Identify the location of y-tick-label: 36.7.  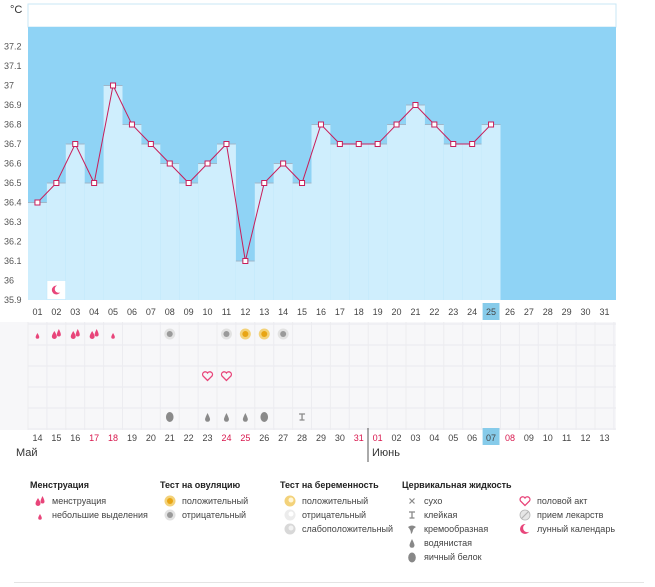
(13, 144).